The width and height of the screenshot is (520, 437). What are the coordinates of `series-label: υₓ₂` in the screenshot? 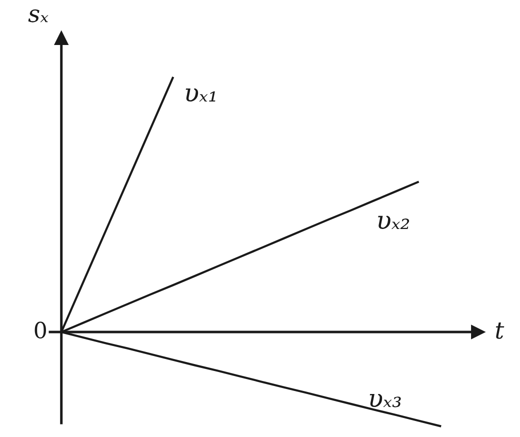 It's located at (394, 222).